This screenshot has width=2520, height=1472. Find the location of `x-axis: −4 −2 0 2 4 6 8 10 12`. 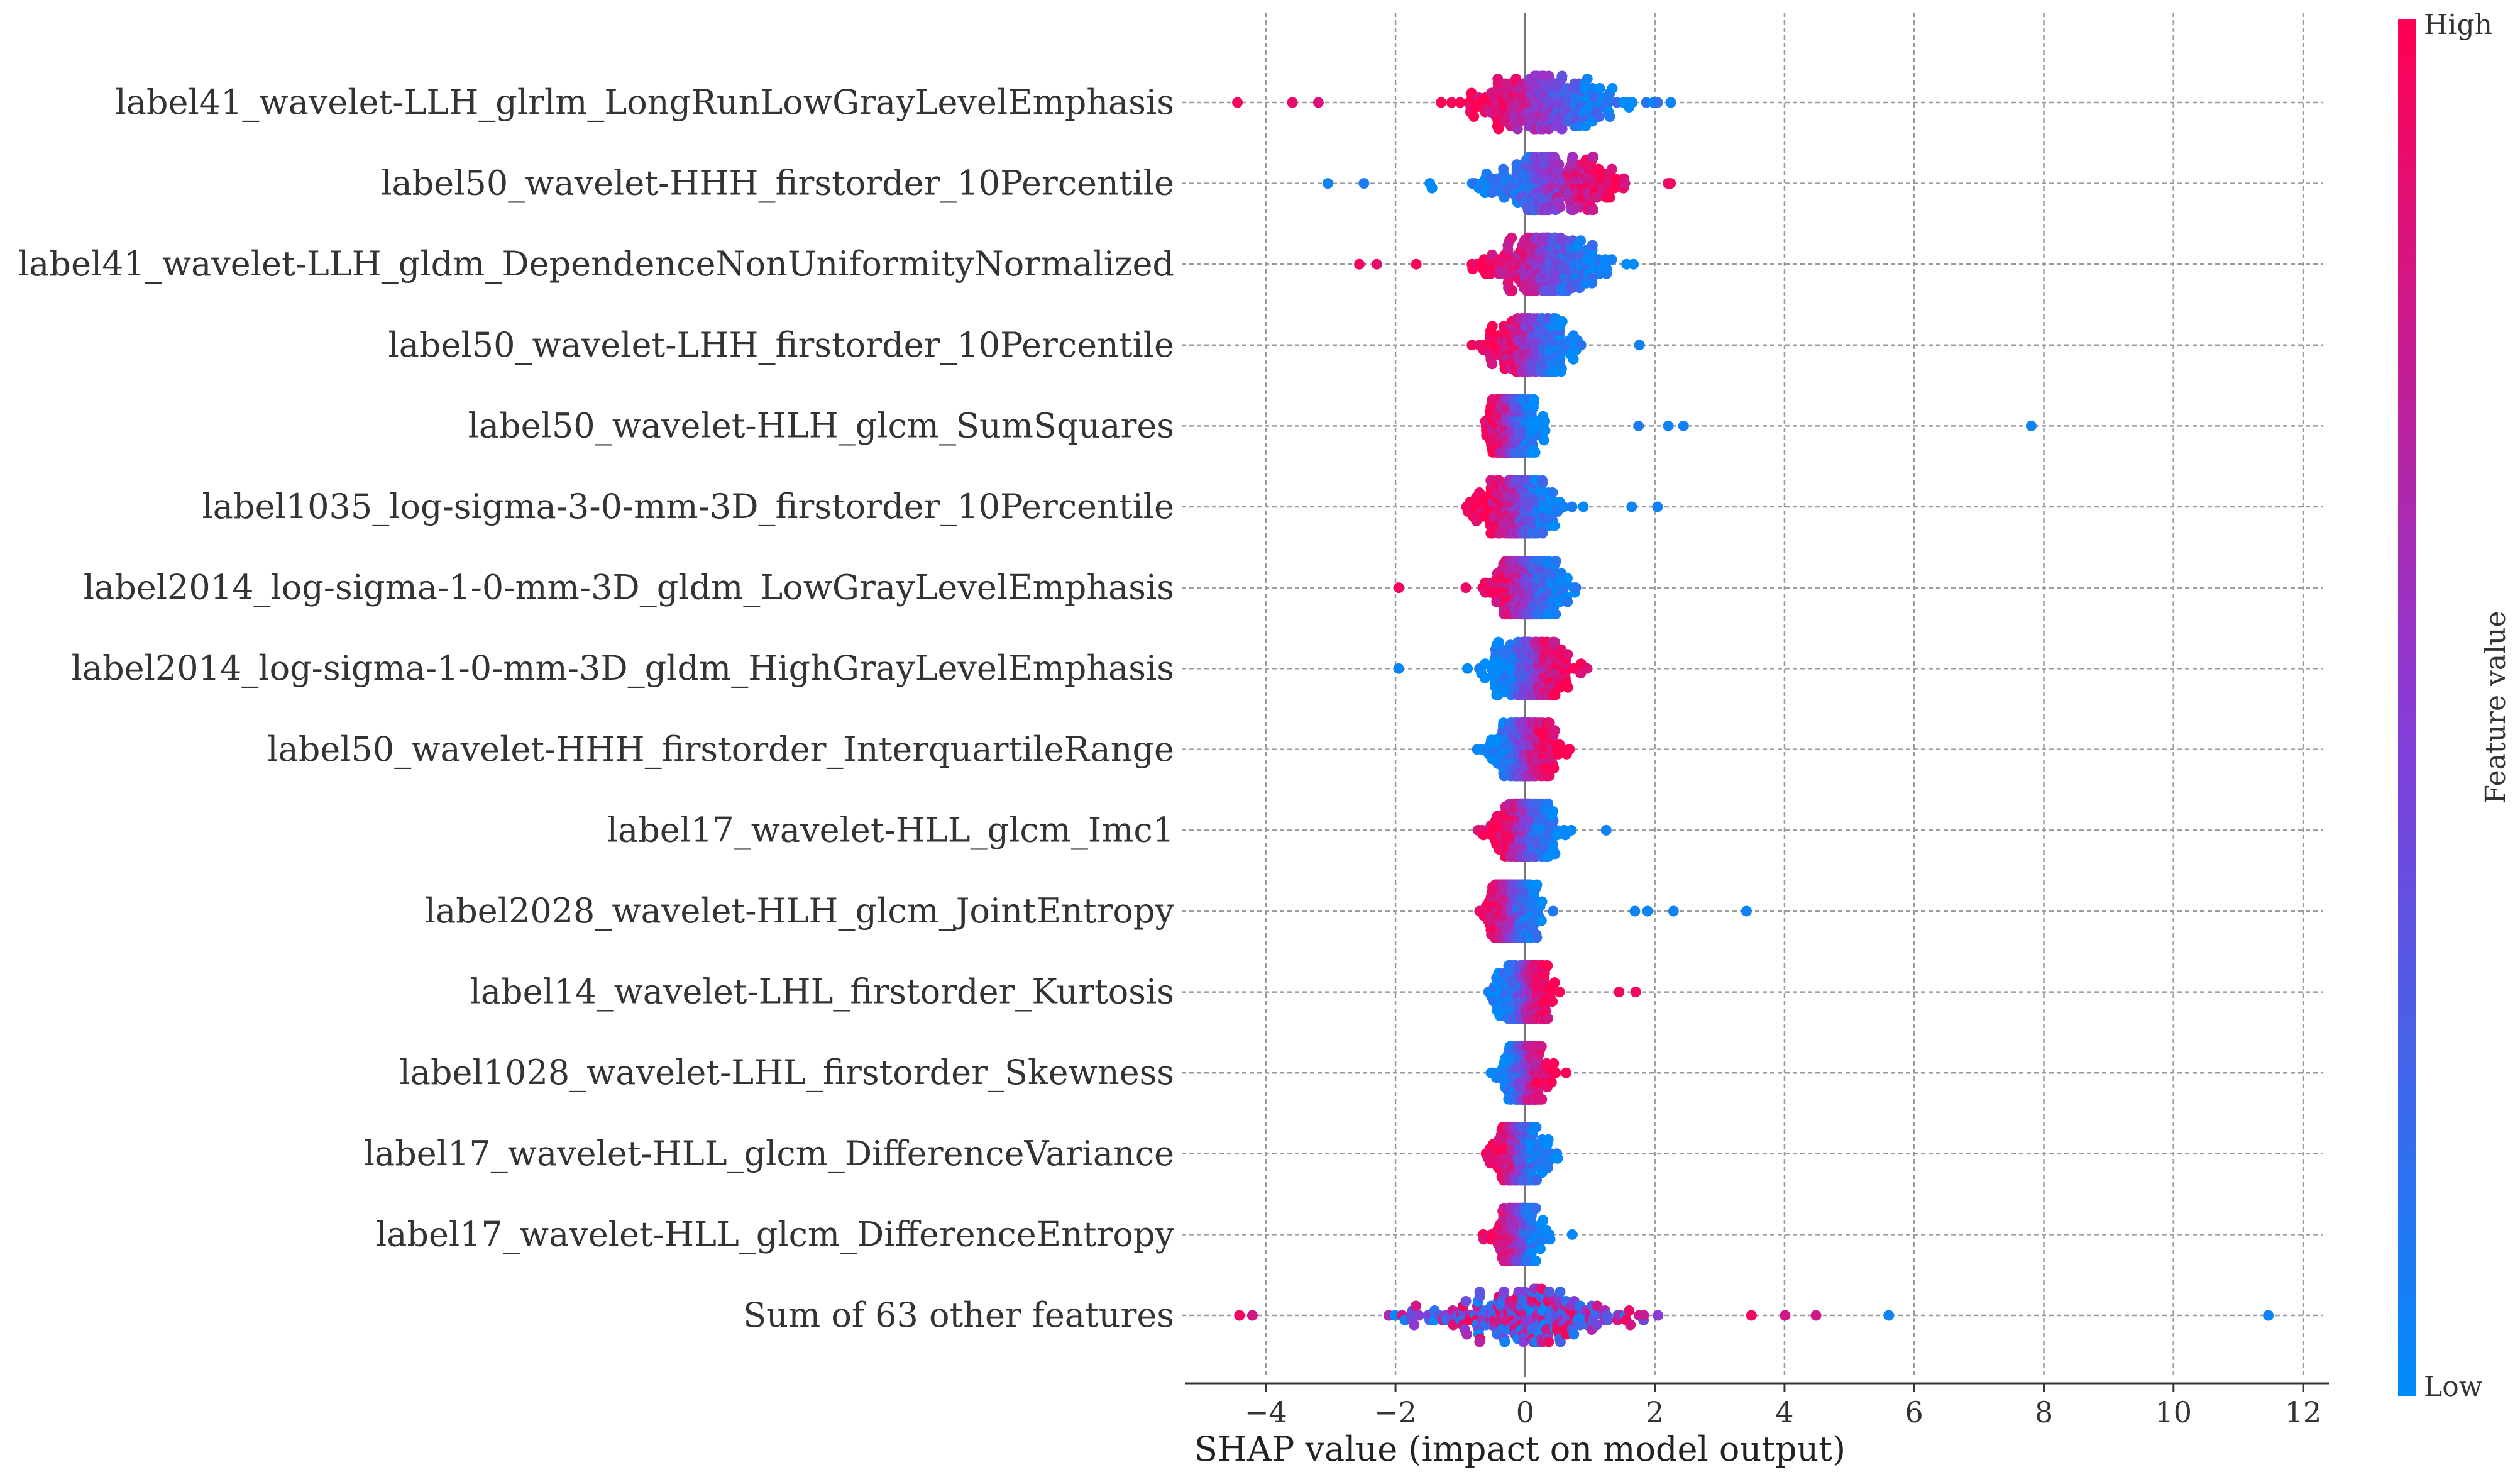

x-axis: −4 −2 0 2 4 6 8 10 12 is located at coordinates (1757, 1405).